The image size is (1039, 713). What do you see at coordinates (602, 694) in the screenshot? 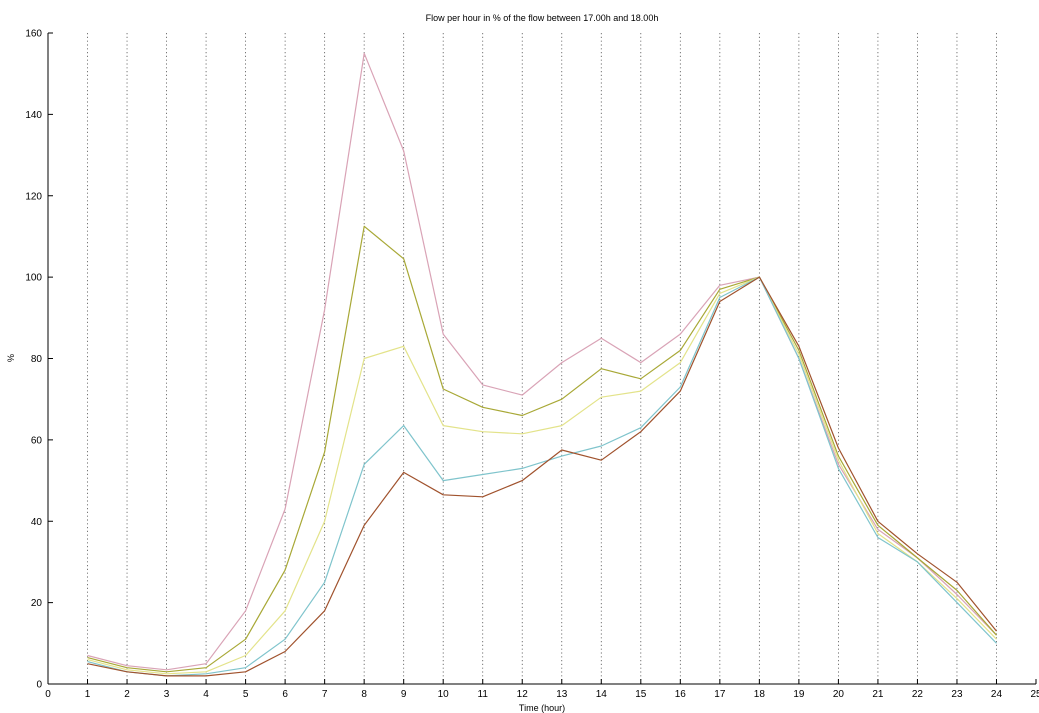
I see `x-tick-label: 14` at bounding box center [602, 694].